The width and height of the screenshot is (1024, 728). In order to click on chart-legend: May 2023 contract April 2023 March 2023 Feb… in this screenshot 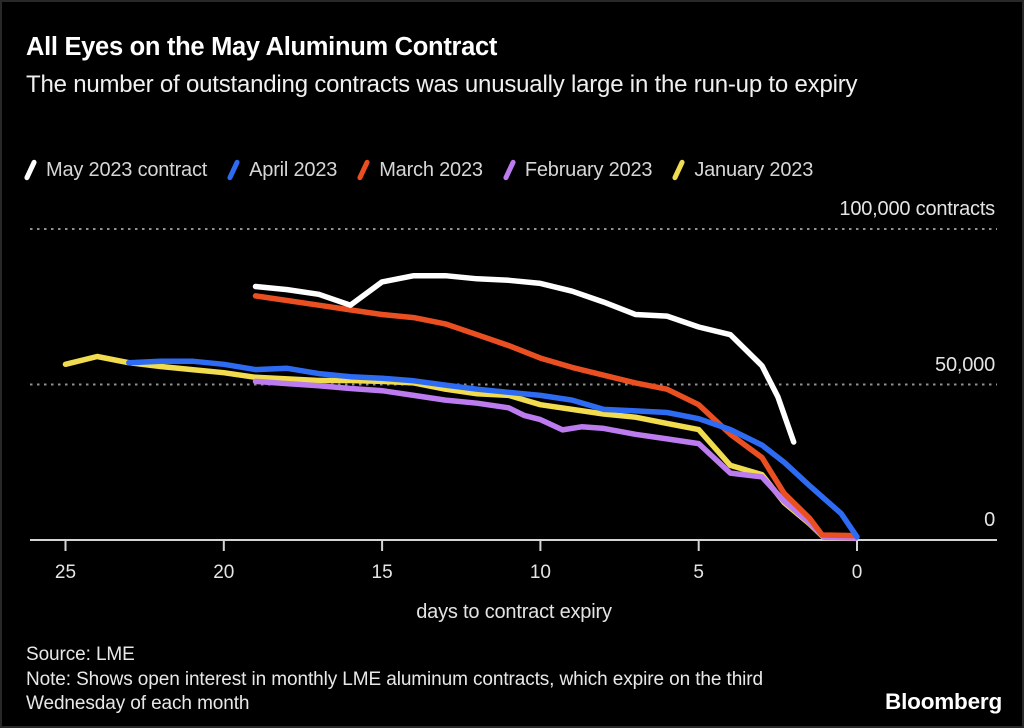, I will do `click(418, 170)`.